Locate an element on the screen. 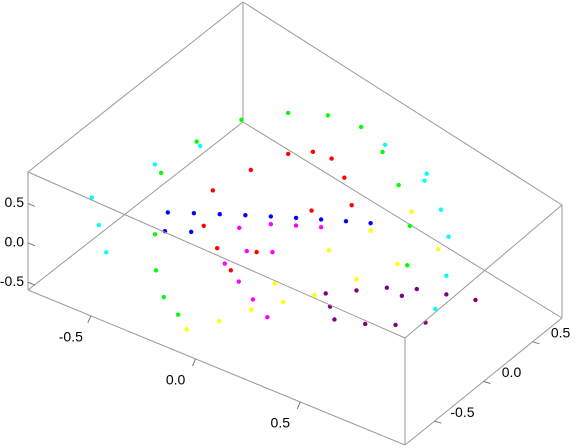  z-tick-label: 0.0 is located at coordinates (15, 242).